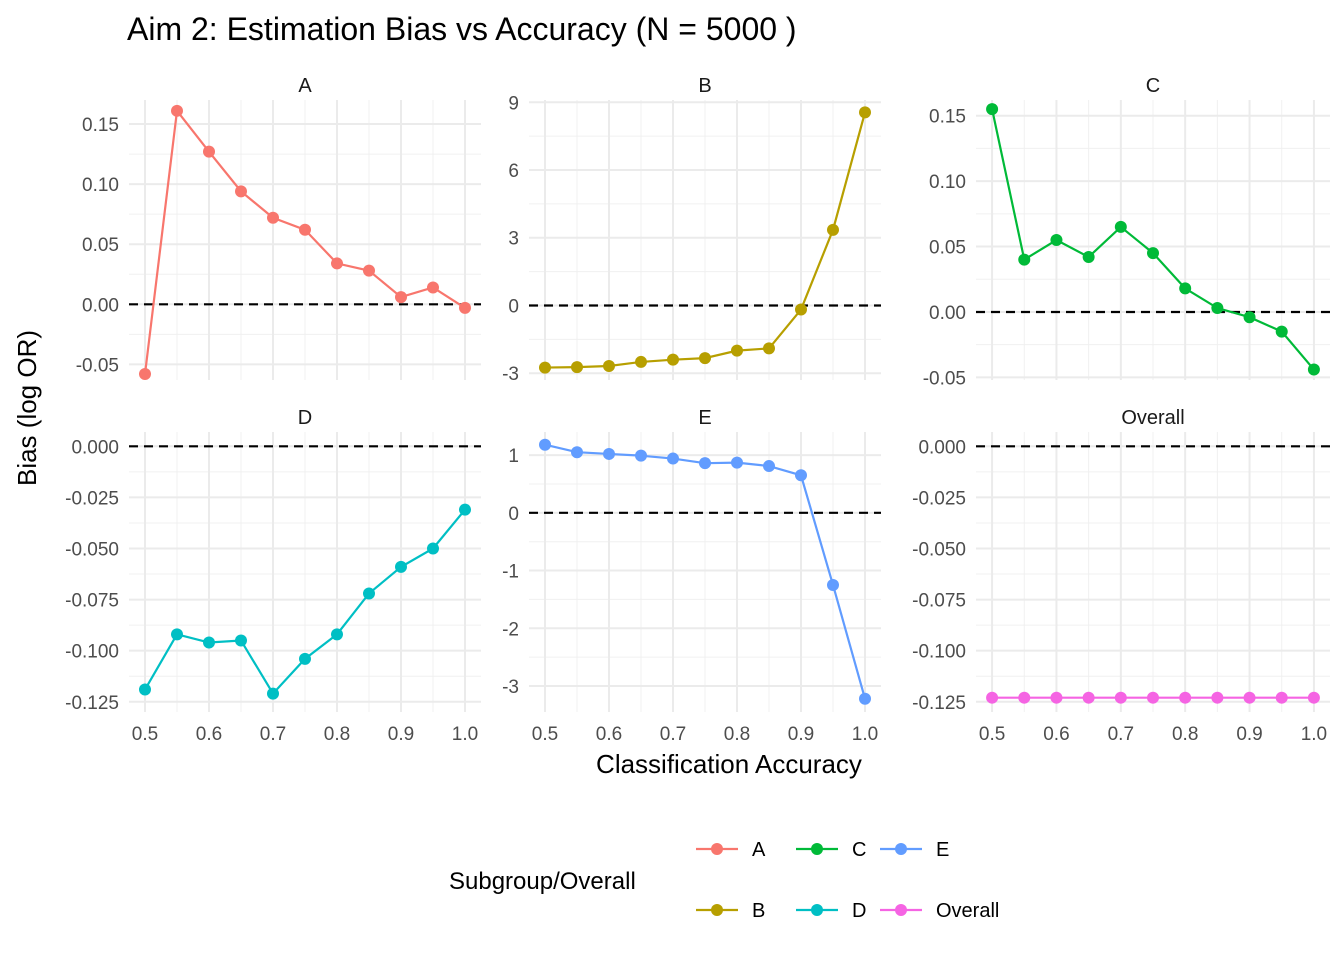  I want to click on y-tick-label: -2, so click(510, 629).